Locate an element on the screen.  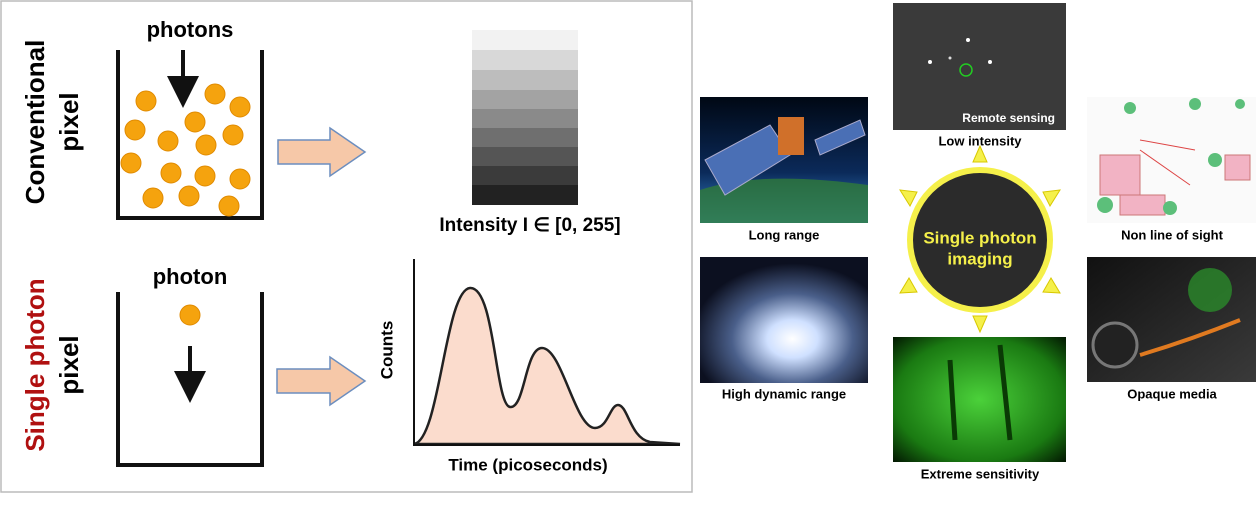
image-opaque is located at coordinates (1171, 319).